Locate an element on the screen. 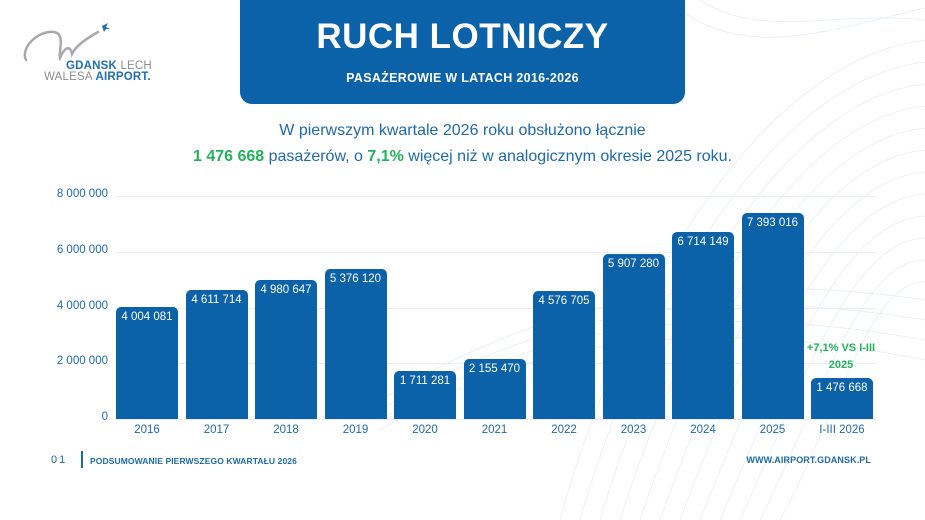  footer-website-link: WWW.AIRPORT.GDANSK.PL is located at coordinates (808, 460).